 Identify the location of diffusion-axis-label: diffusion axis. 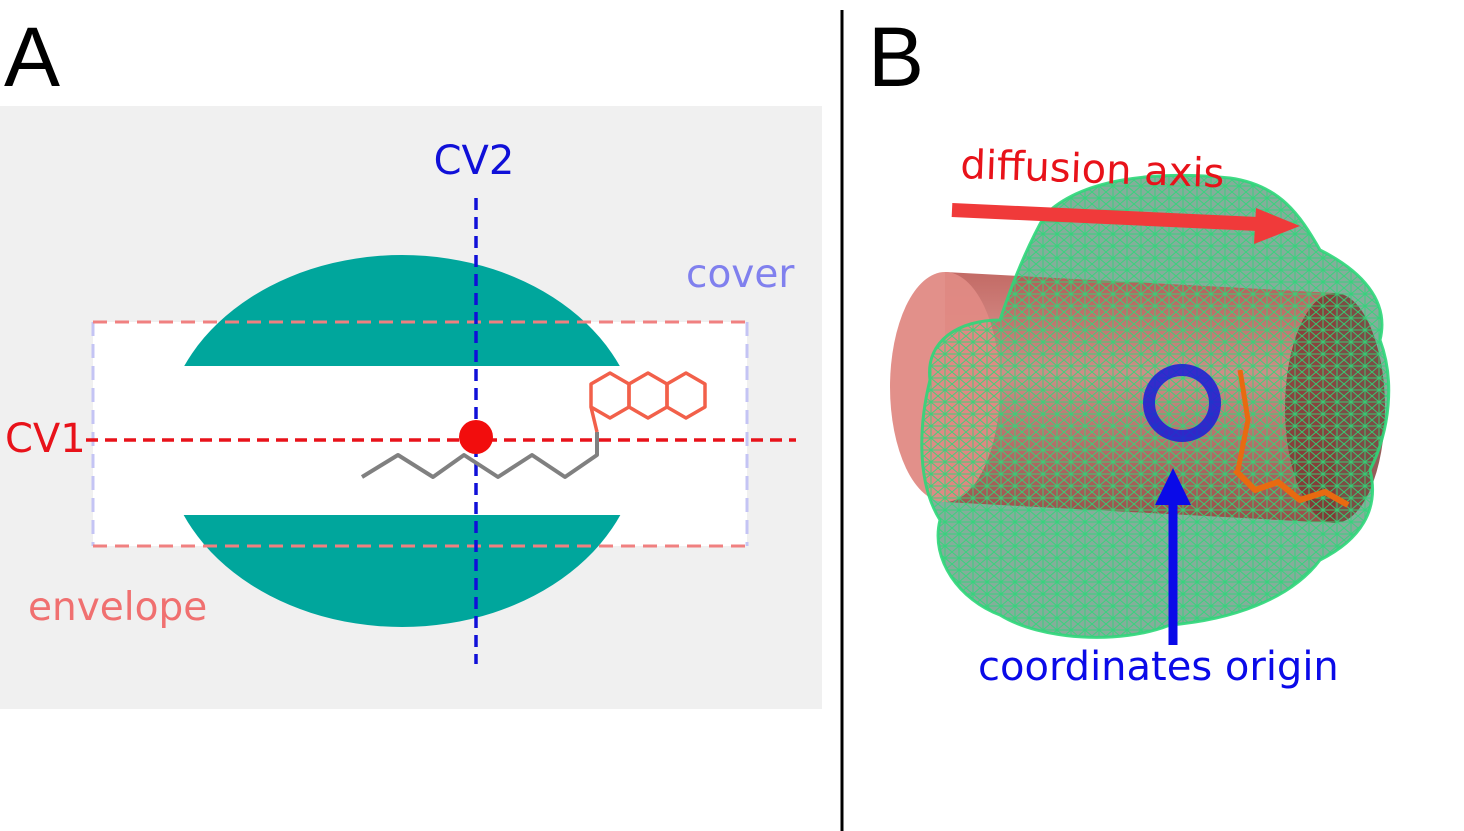
(1092, 169).